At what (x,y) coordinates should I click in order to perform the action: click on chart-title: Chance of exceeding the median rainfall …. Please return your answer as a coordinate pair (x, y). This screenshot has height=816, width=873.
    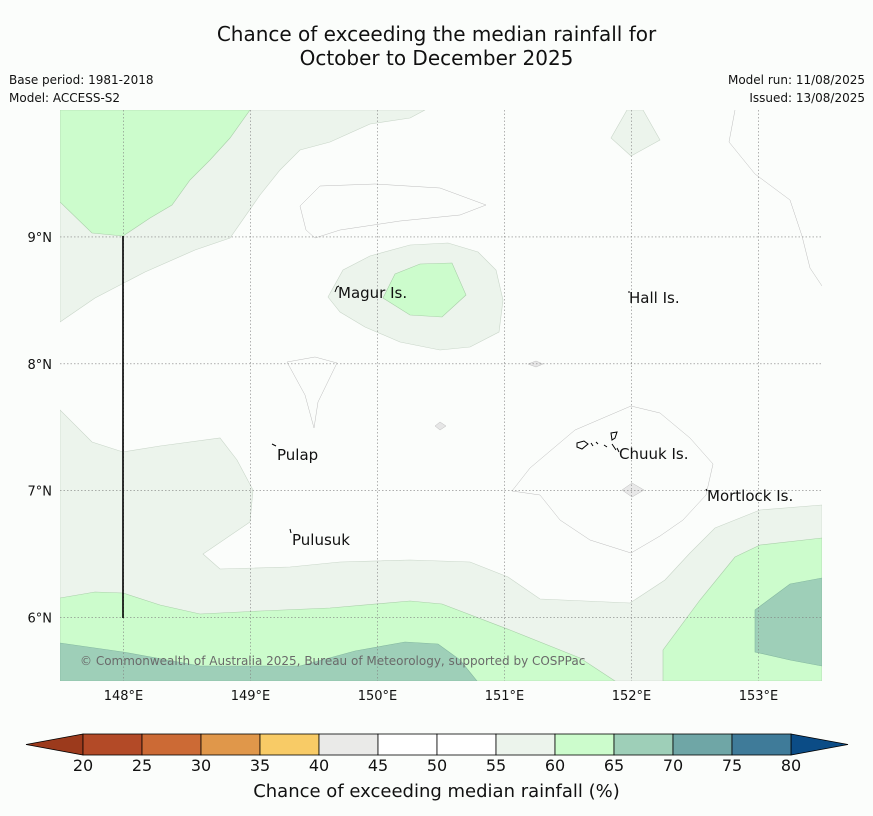
    Looking at the image, I should click on (436, 46).